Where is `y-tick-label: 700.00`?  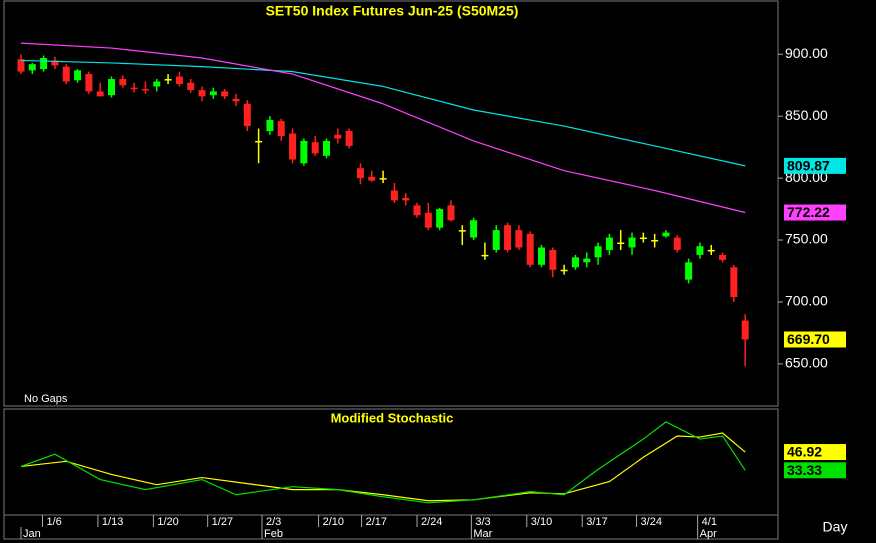 y-tick-label: 700.00 is located at coordinates (806, 301).